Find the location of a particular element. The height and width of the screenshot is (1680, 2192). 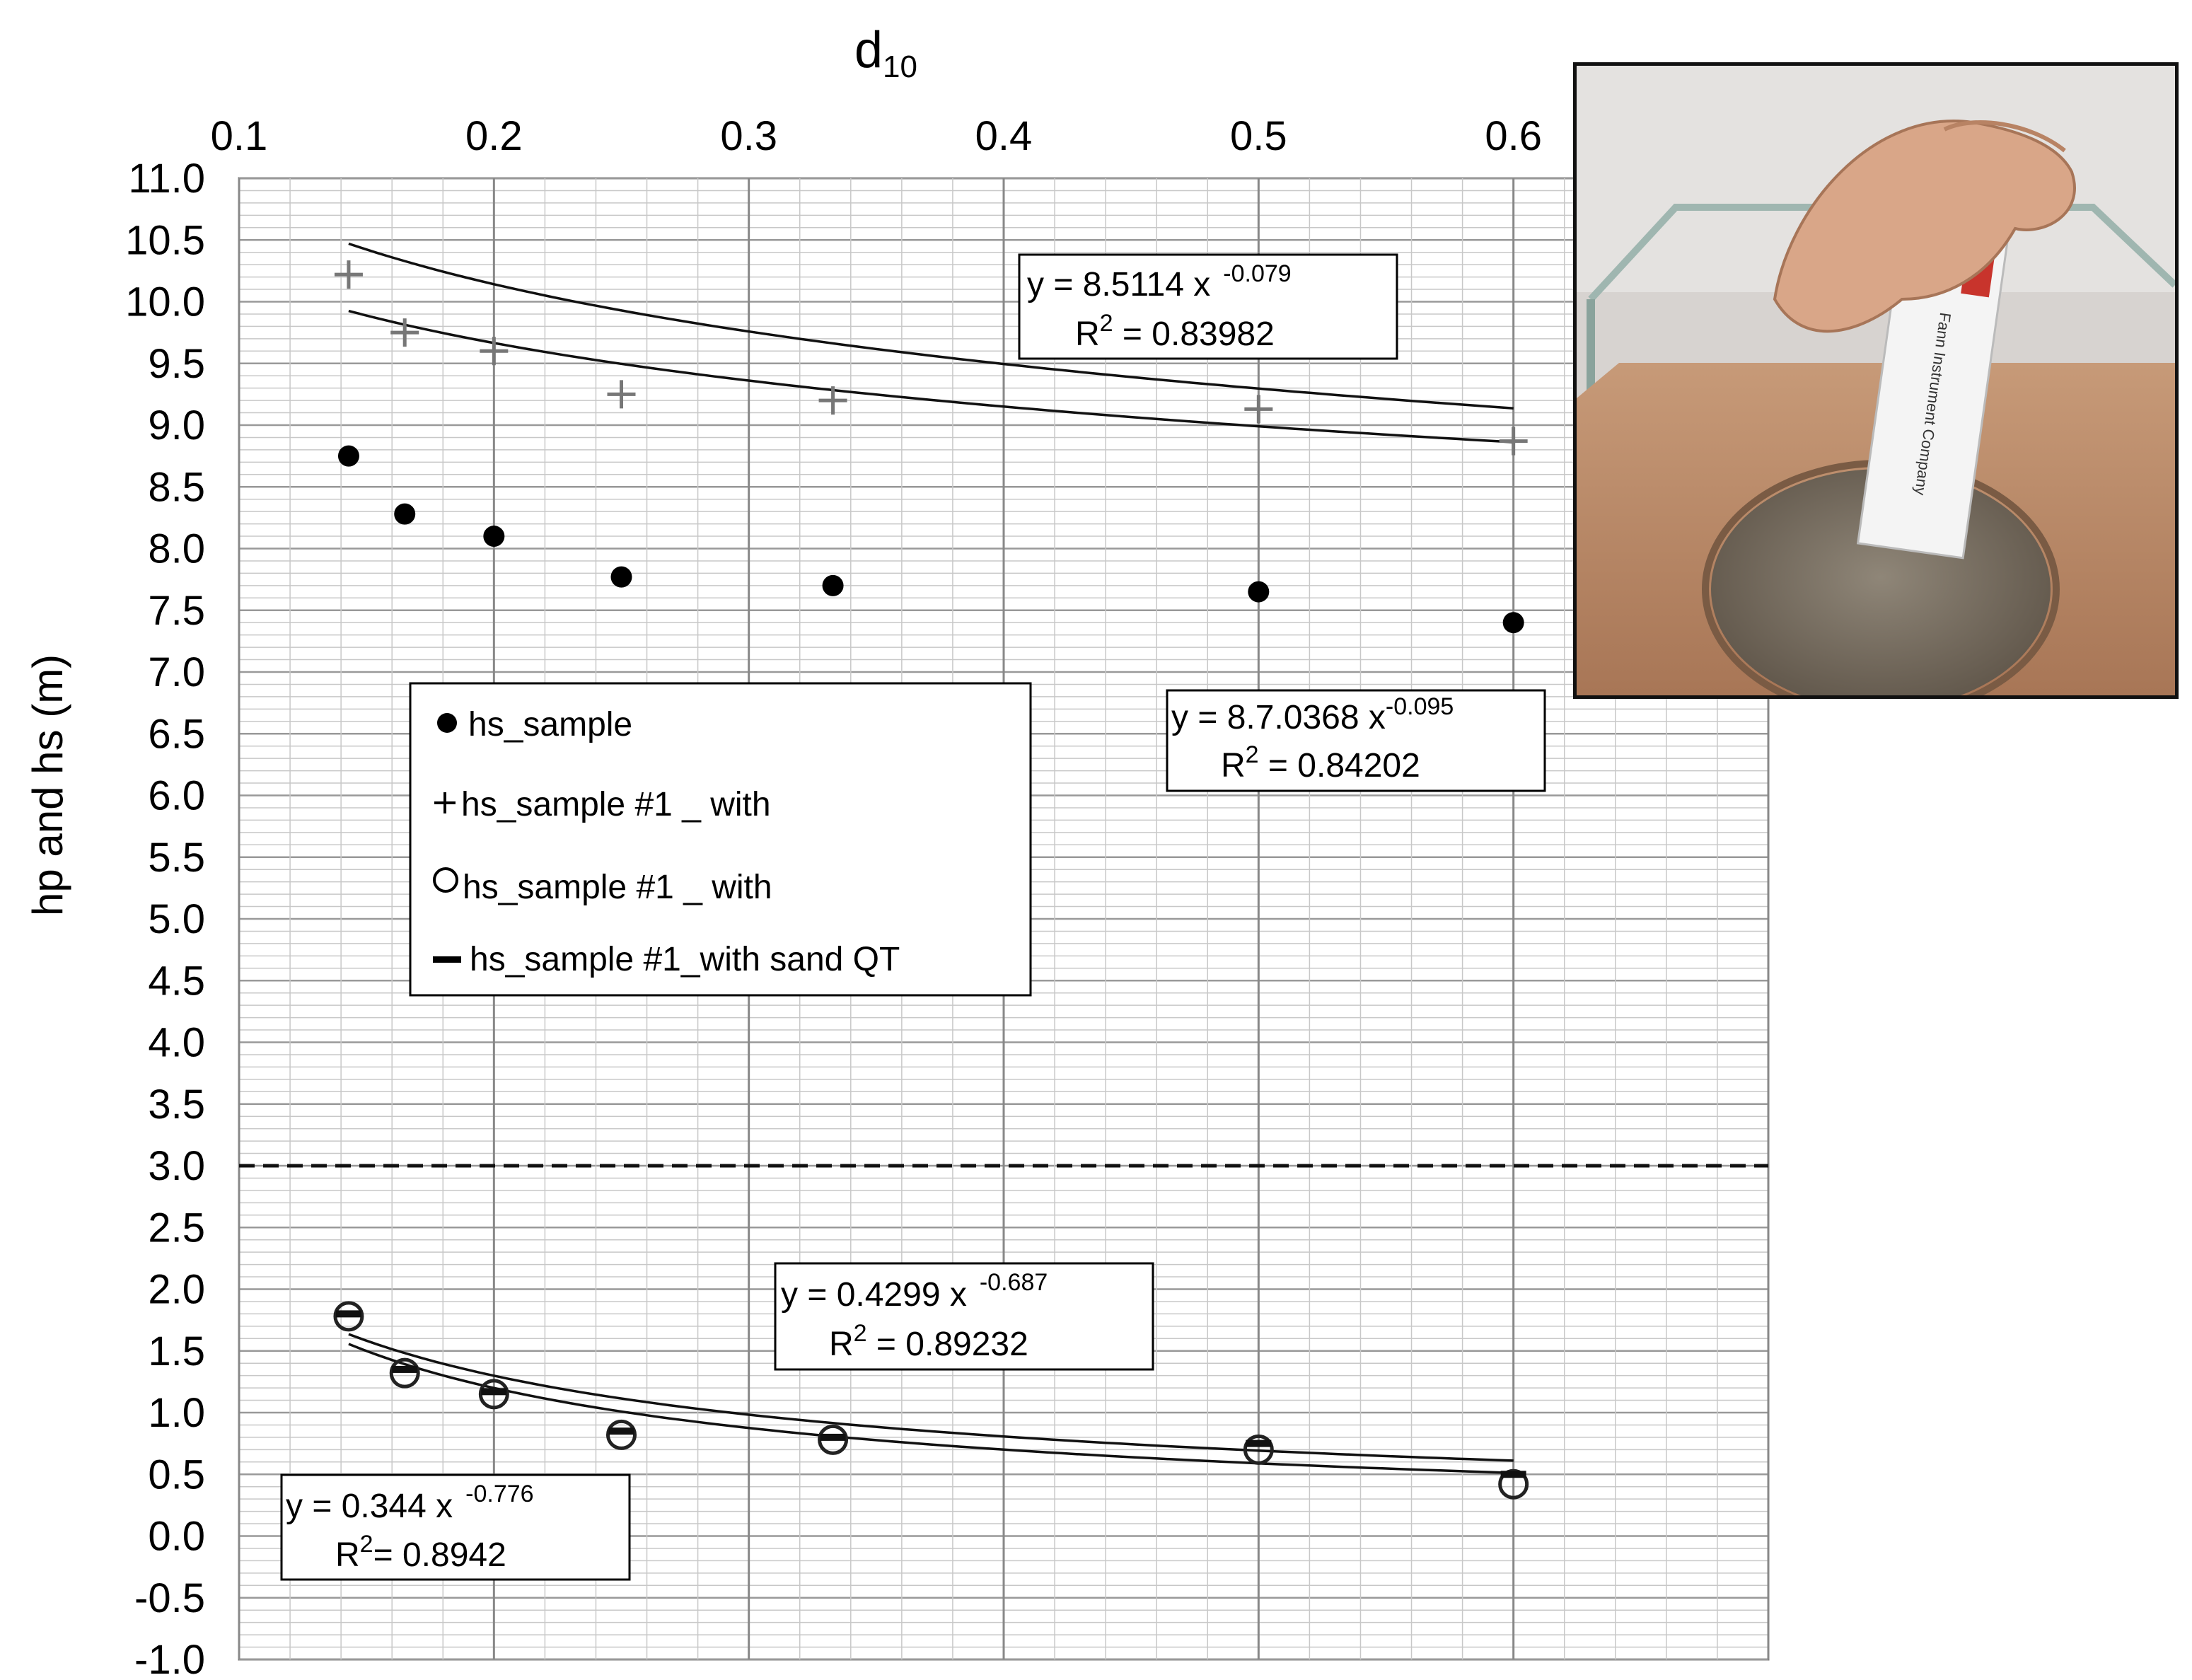

equation-box-2: y = 8.7.0368 x-0.095 R2 = 0.84202 is located at coordinates (1356, 740).